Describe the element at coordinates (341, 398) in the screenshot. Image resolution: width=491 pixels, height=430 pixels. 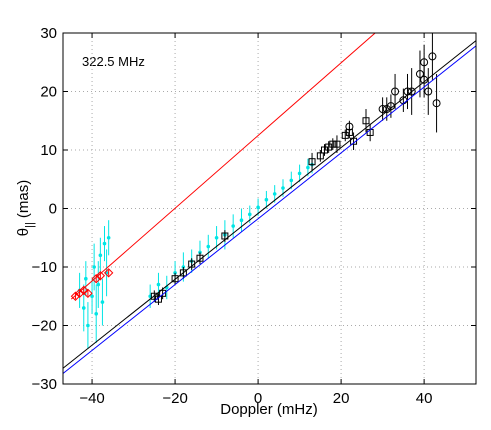
I see `x-tick-label: 20` at that location.